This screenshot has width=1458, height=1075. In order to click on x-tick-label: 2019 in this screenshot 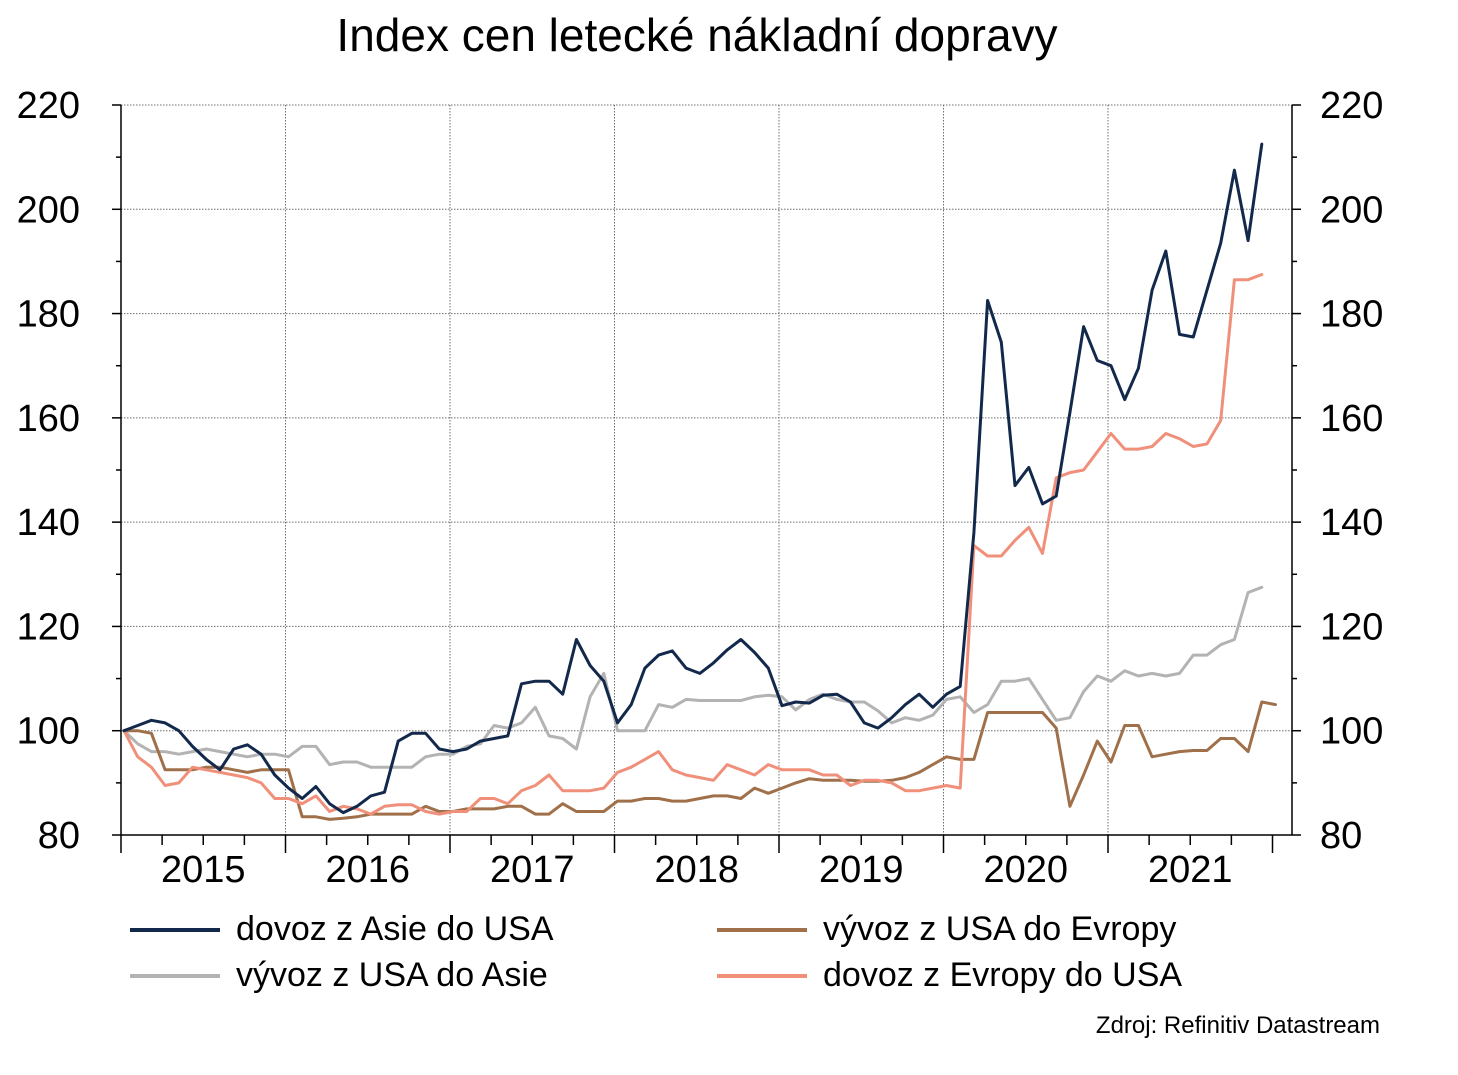, I will do `click(861, 870)`.